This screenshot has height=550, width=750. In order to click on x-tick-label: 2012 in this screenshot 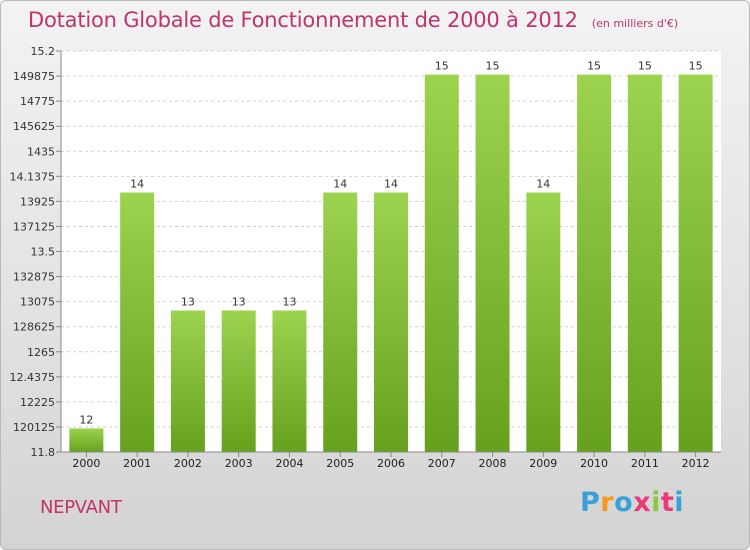, I will do `click(696, 463)`.